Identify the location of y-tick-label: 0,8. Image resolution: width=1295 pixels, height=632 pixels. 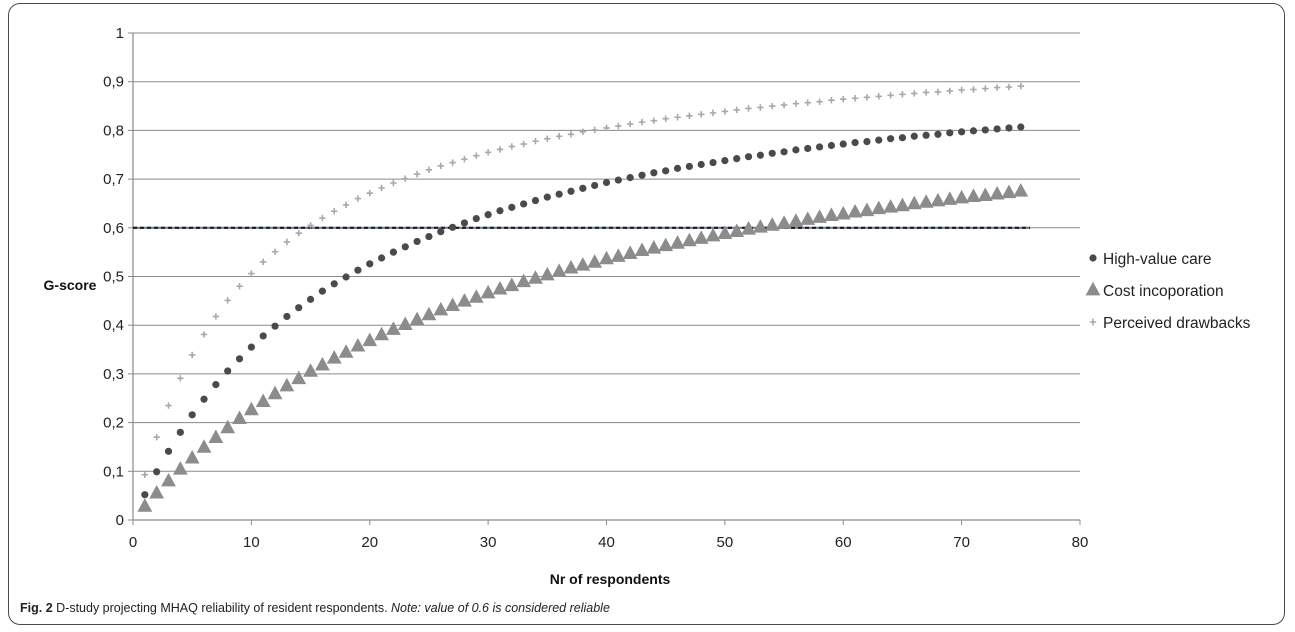
(113, 130).